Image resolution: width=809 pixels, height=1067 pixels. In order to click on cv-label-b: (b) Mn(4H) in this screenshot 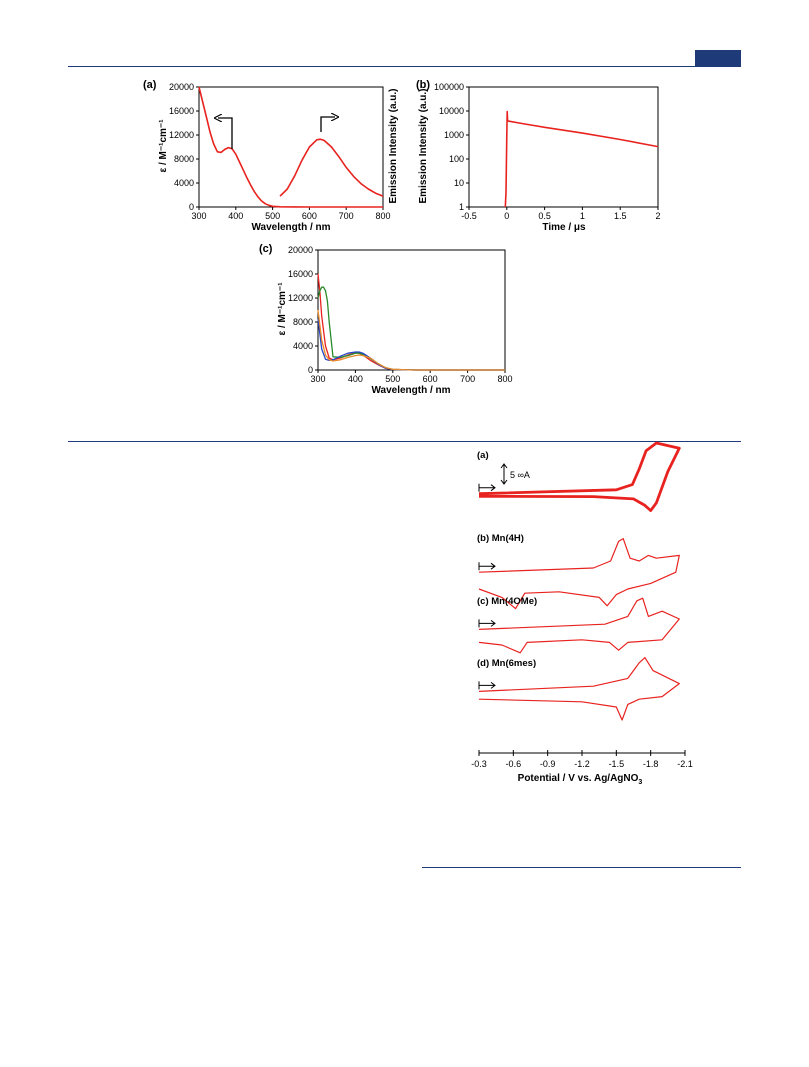, I will do `click(500, 538)`.